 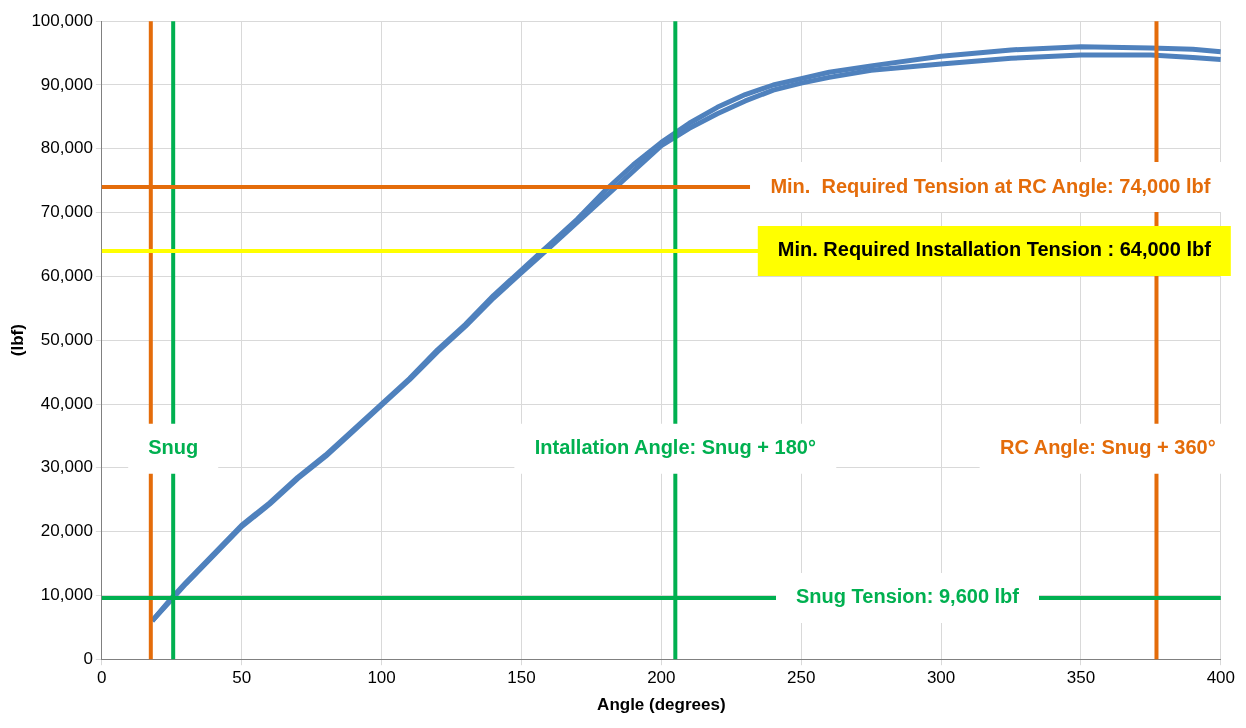 What do you see at coordinates (66, 212) in the screenshot?
I see `y-tick-label: 70,000` at bounding box center [66, 212].